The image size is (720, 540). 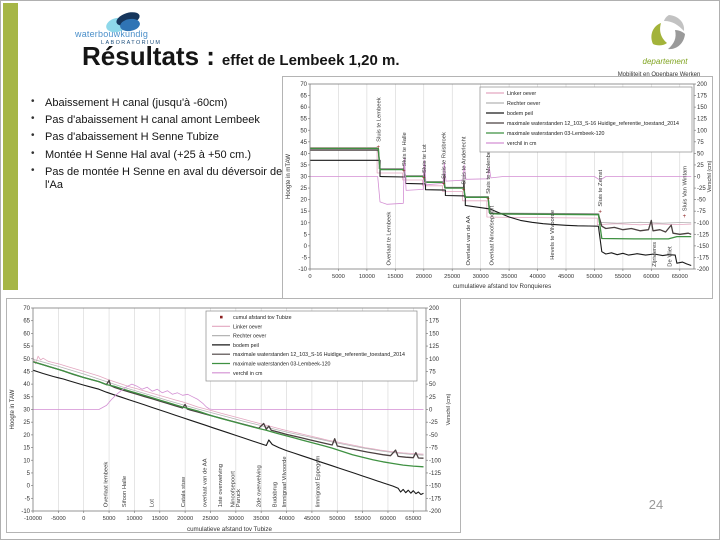 I want to click on svg-text: Sluis te Molenbeek, so click(x=489, y=169).